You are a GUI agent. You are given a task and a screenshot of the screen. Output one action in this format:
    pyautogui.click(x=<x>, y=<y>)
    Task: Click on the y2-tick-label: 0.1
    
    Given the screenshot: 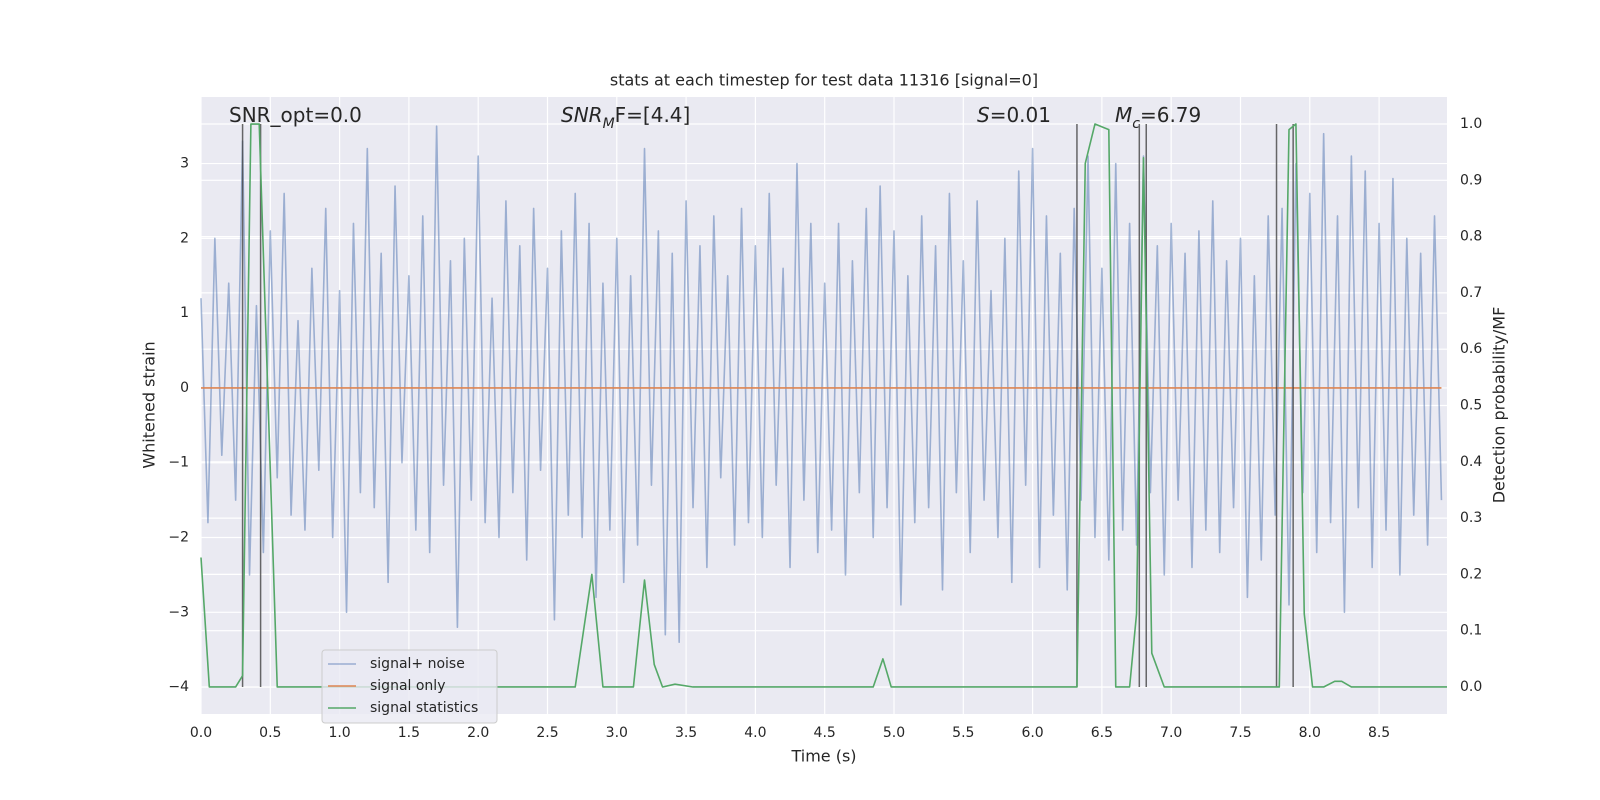 What is the action you would take?
    pyautogui.click(x=1471, y=631)
    